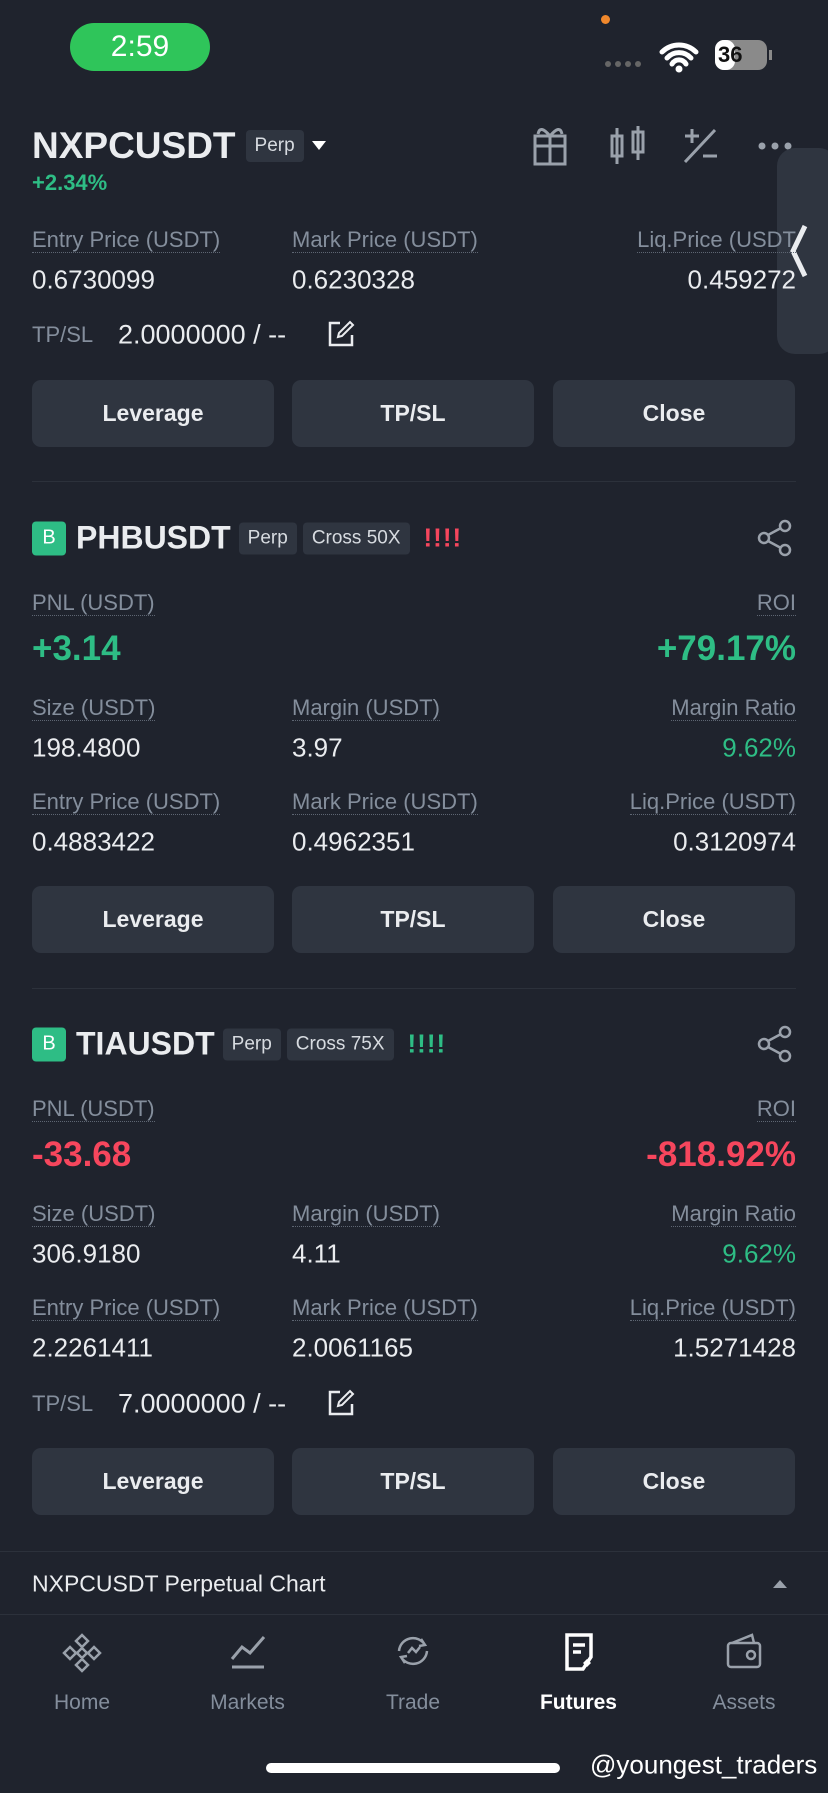  Describe the element at coordinates (759, 1254) in the screenshot. I see `field-value: 9.62%` at that location.